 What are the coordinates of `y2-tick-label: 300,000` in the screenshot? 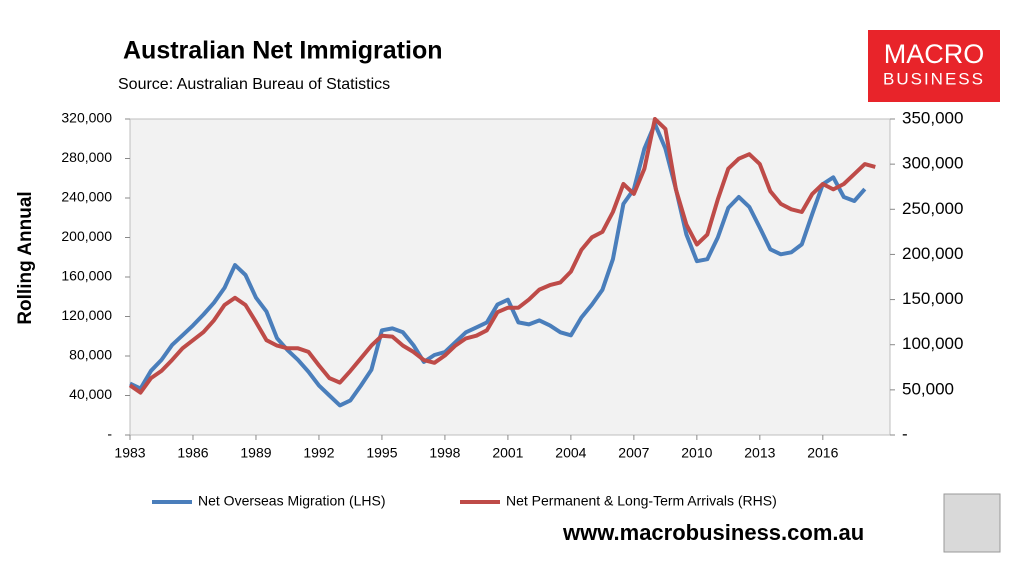 It's located at (932, 163).